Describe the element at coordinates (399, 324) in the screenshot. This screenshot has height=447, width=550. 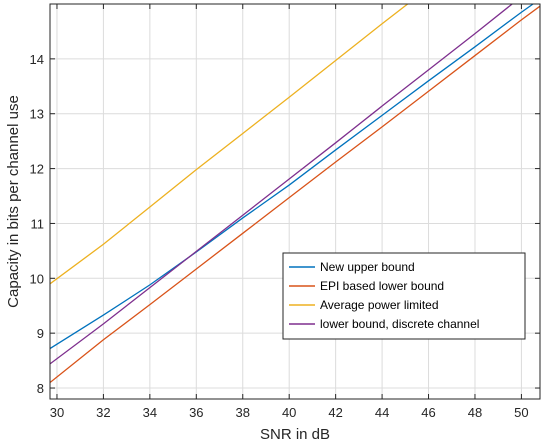
I see `legend-entry: lower bound, discrete channel` at that location.